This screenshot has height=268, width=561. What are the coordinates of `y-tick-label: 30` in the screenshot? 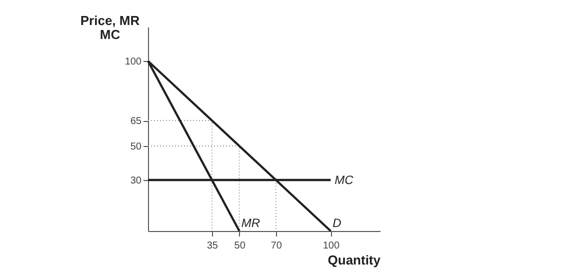 It's located at (136, 181).